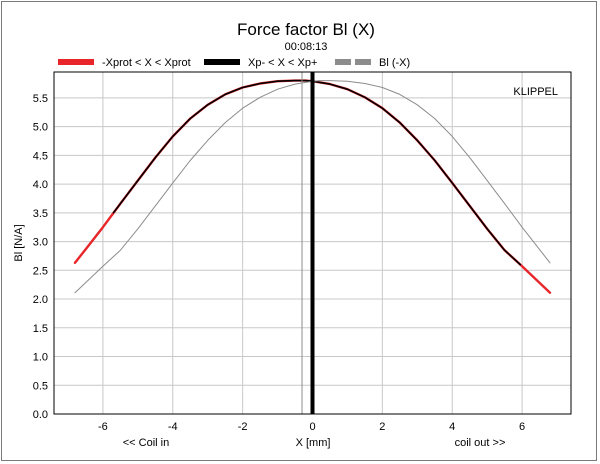  I want to click on y-tick-label: 4.5, so click(40, 156).